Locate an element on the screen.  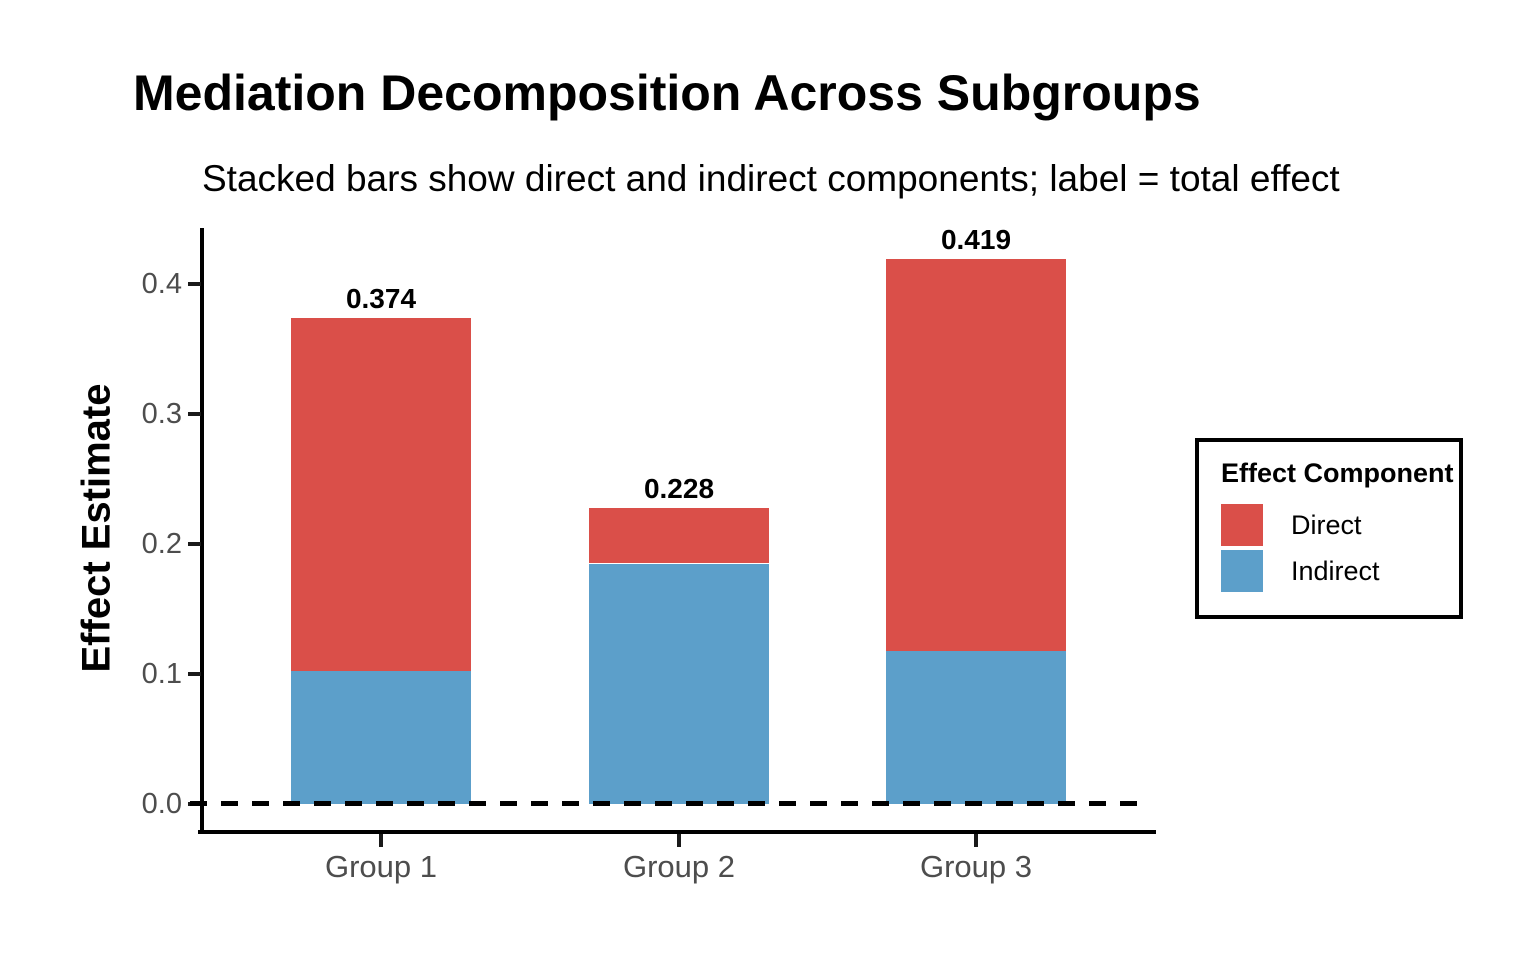
legend-label-direct: Direct is located at coordinates (1326, 524).